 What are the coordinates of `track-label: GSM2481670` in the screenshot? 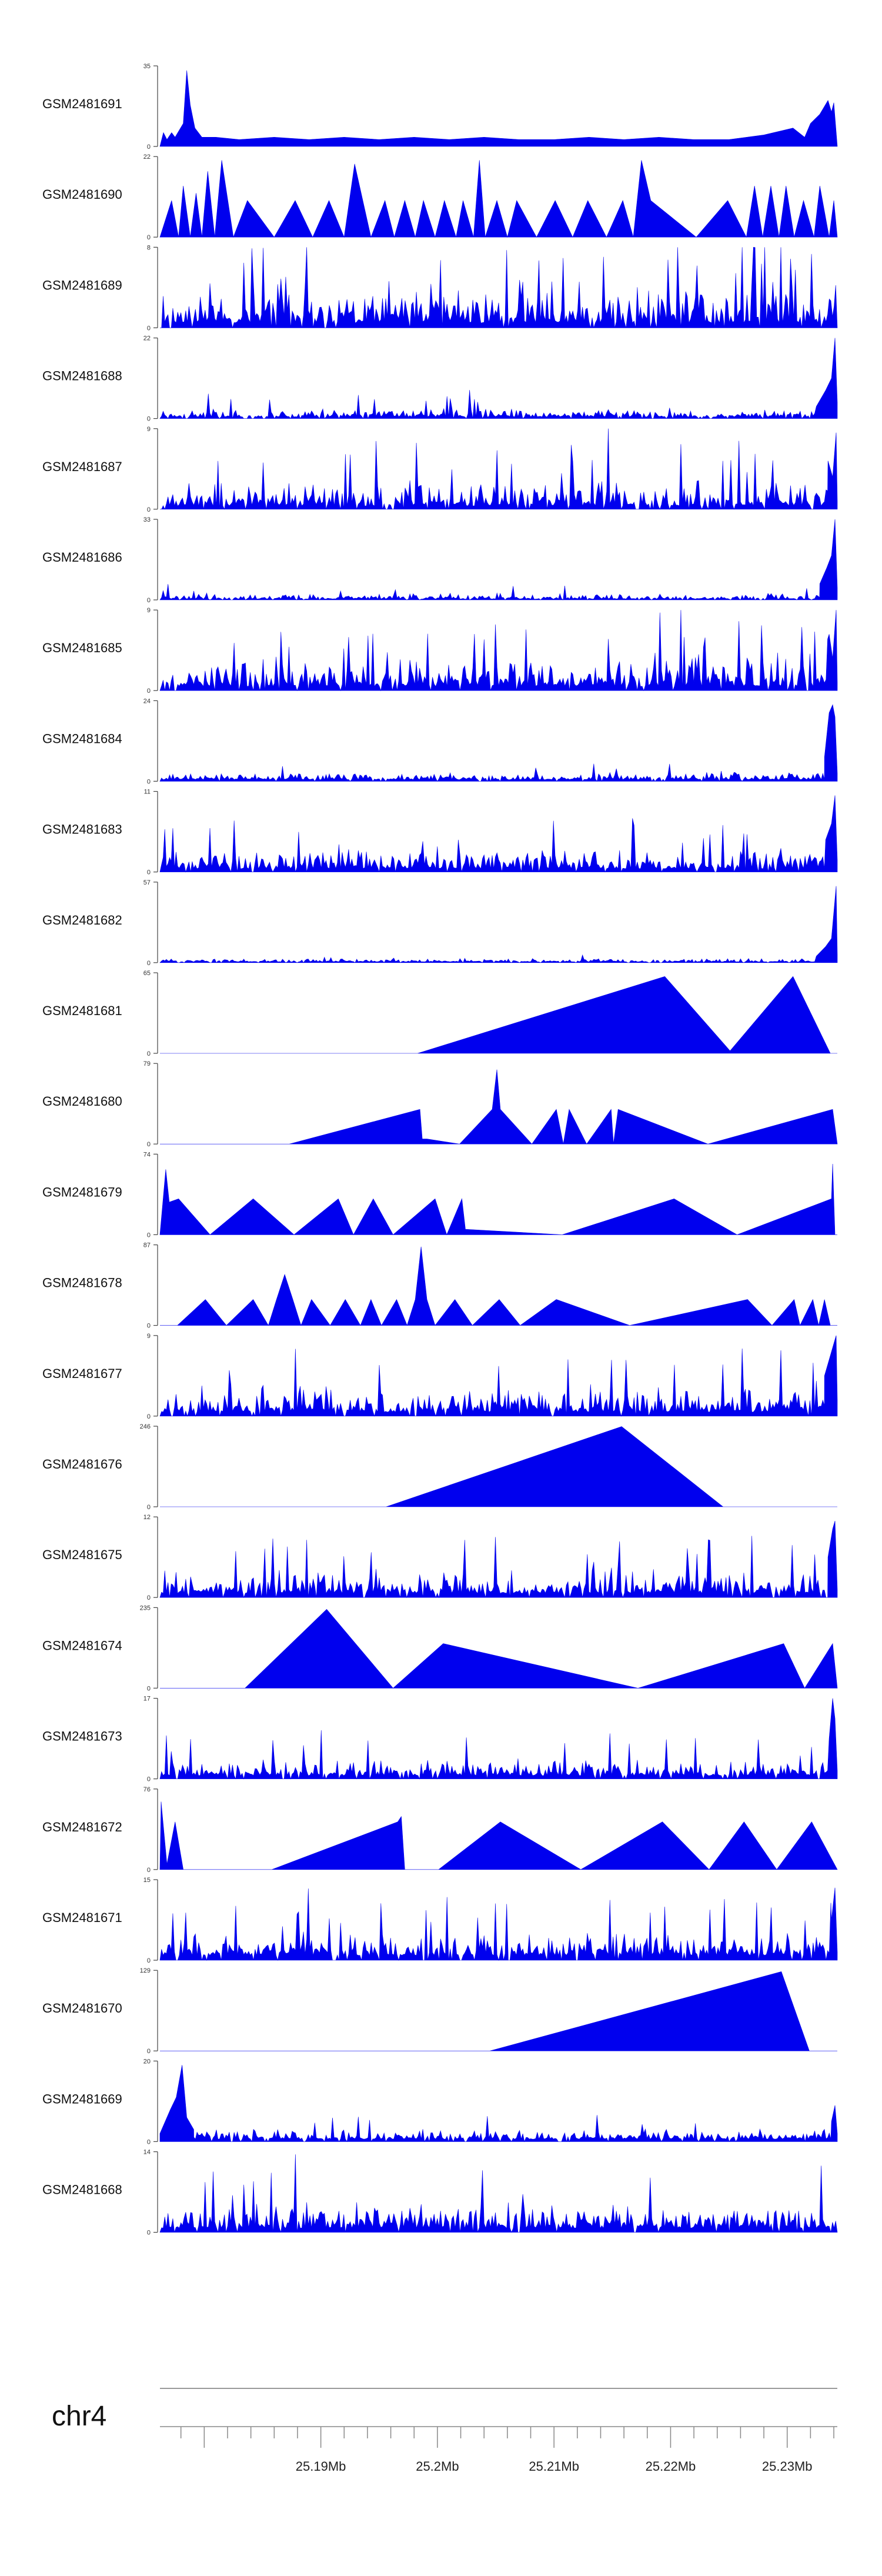 It's located at (82, 2008).